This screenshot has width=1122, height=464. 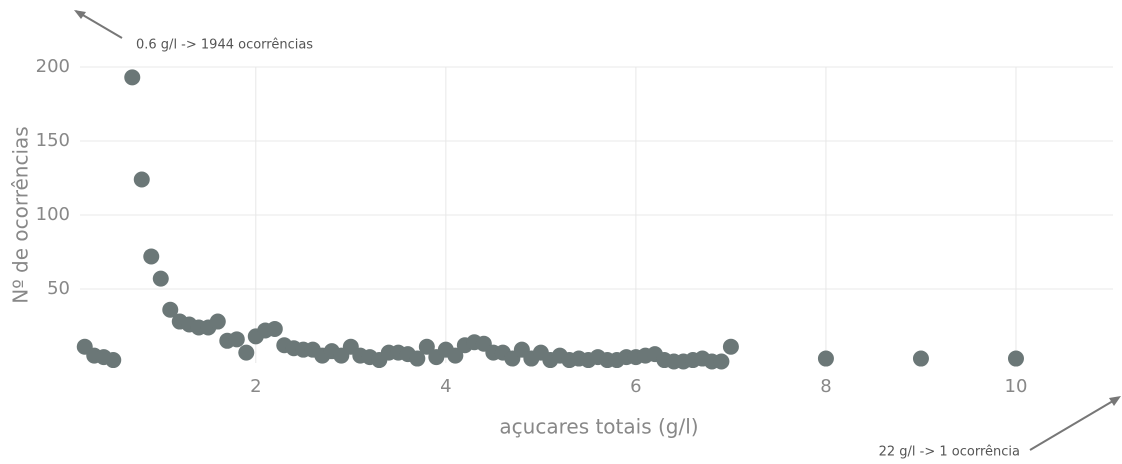 What do you see at coordinates (598, 427) in the screenshot?
I see `x-axis-title: açucares totais (g/l)` at bounding box center [598, 427].